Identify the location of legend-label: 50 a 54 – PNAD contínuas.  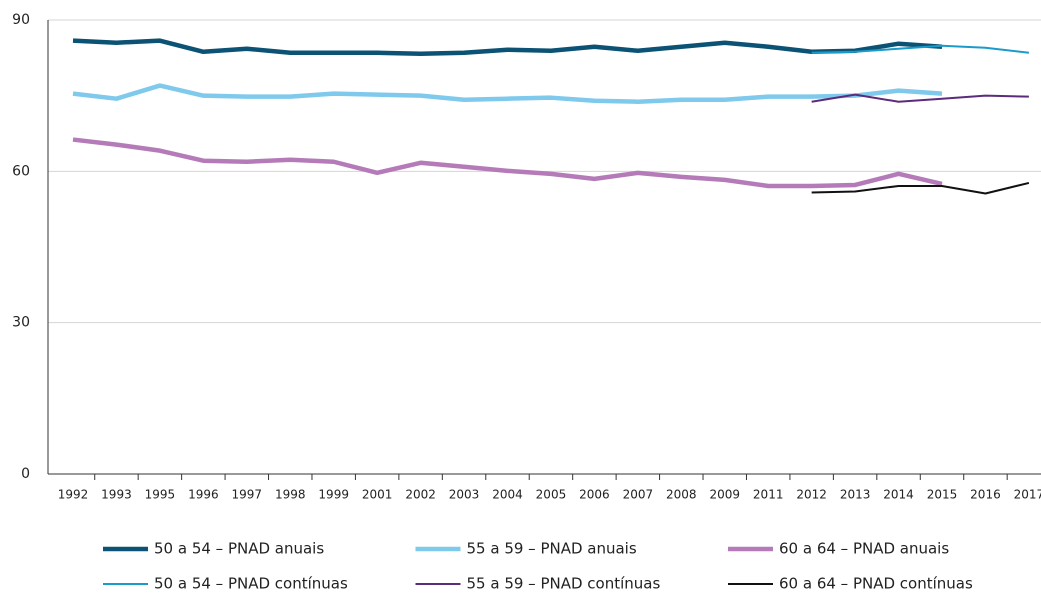
(251, 584).